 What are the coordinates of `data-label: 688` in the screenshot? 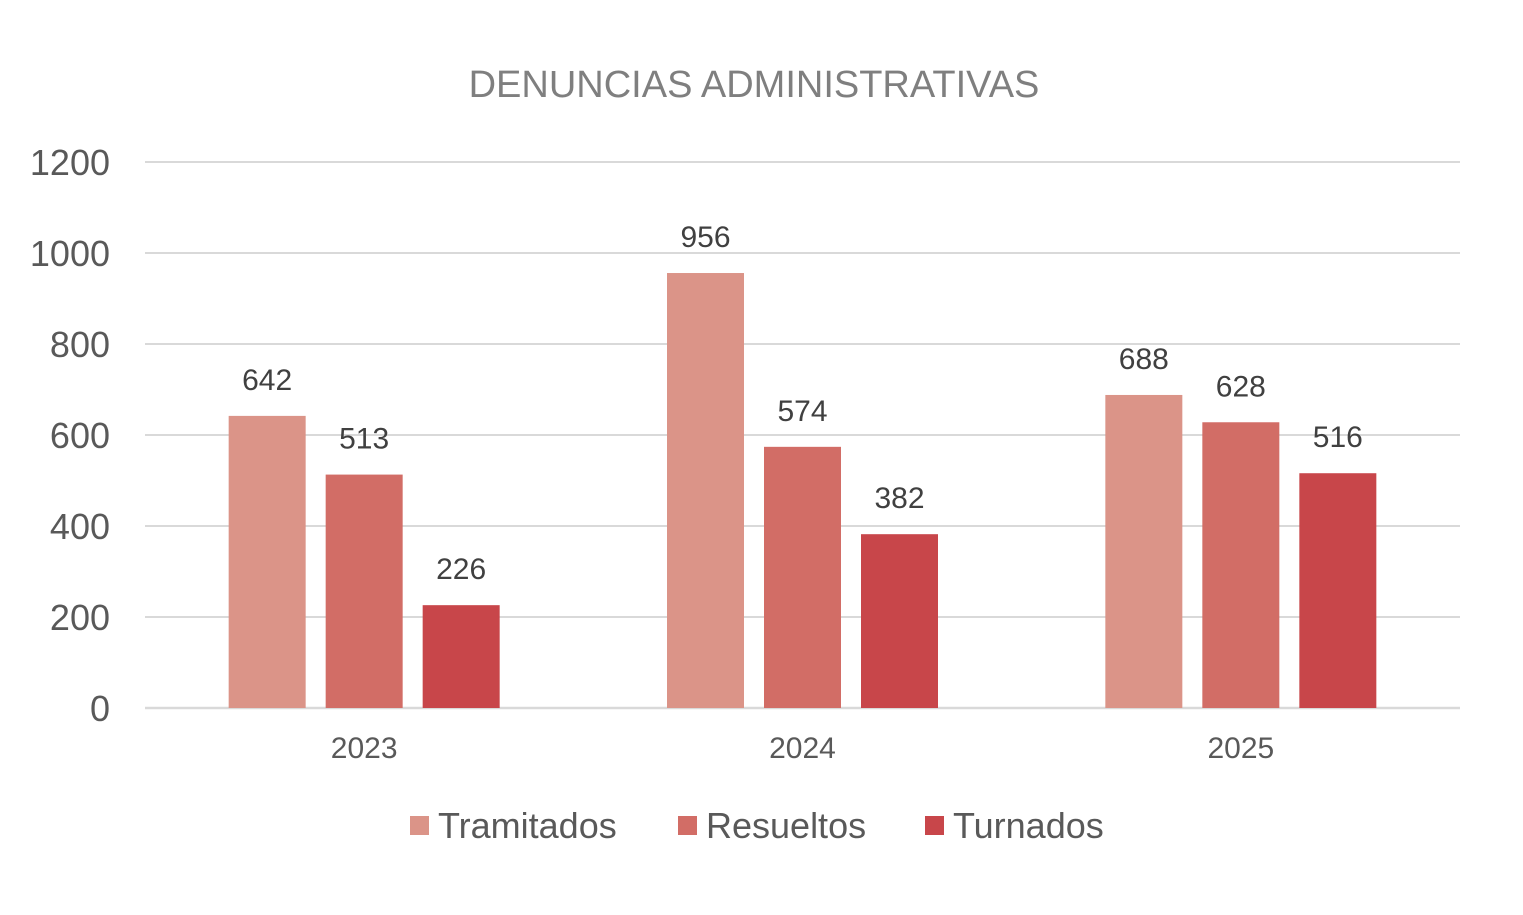 It's located at (1144, 359).